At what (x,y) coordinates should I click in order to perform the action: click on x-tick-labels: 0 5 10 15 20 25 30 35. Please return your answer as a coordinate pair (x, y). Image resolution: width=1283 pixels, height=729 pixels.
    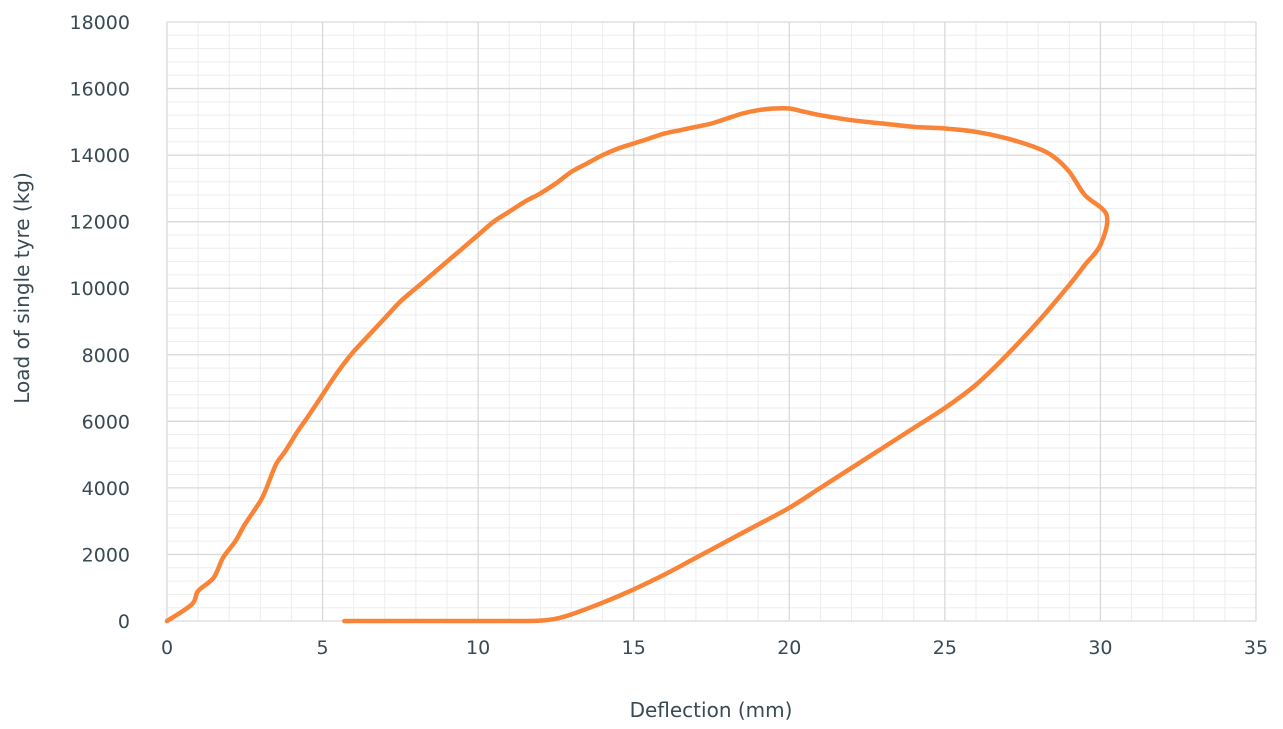
    Looking at the image, I should click on (714, 648).